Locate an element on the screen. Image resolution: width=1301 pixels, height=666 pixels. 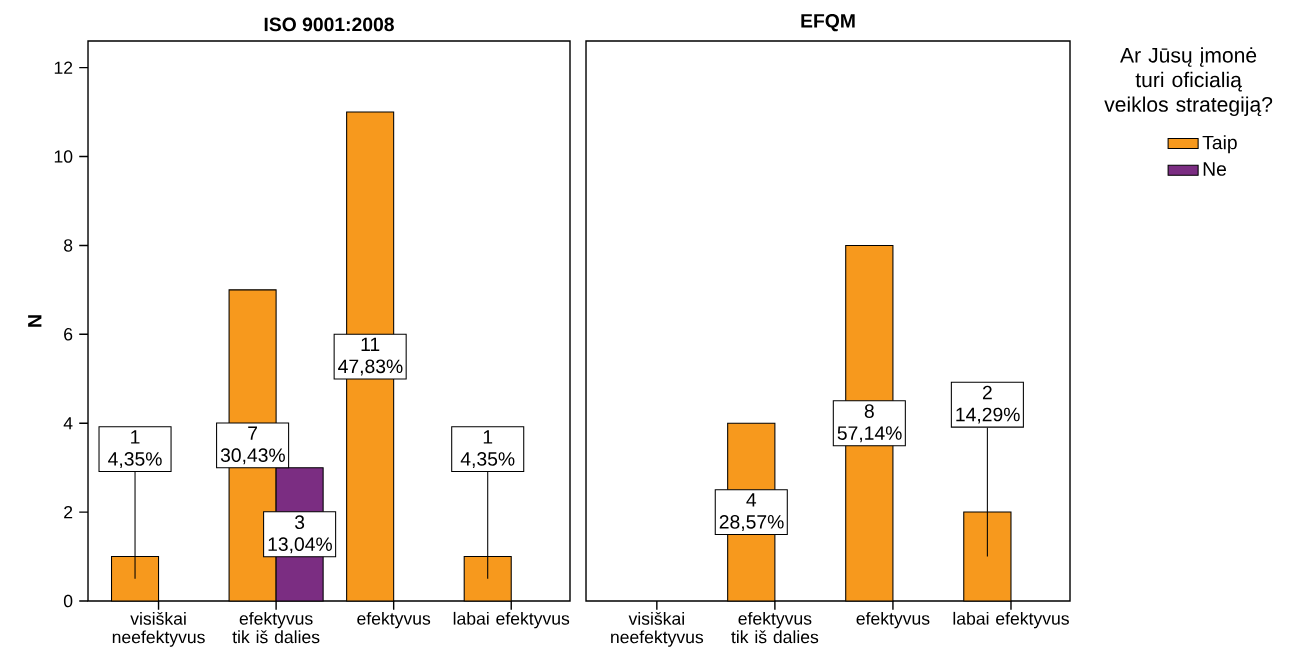
legend-label: Taip is located at coordinates (1219, 144).